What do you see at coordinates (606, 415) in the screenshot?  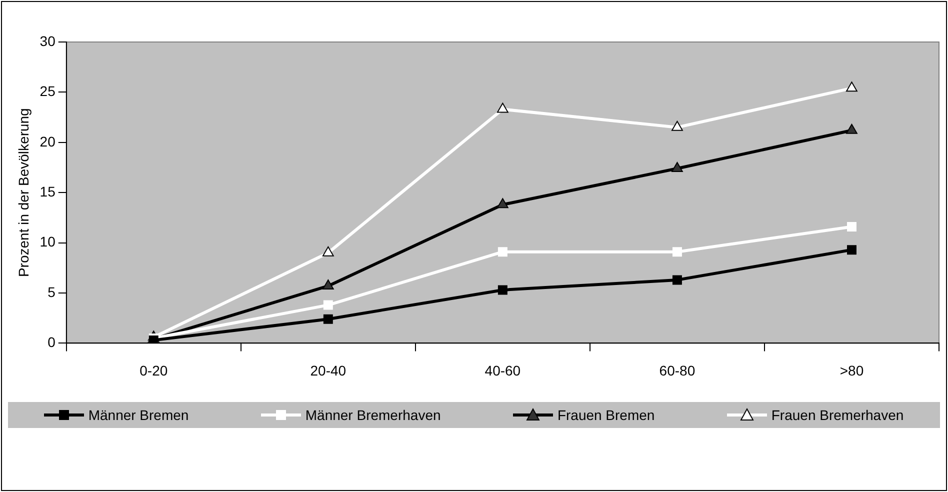 I see `legend-label: Frauen Bremen` at bounding box center [606, 415].